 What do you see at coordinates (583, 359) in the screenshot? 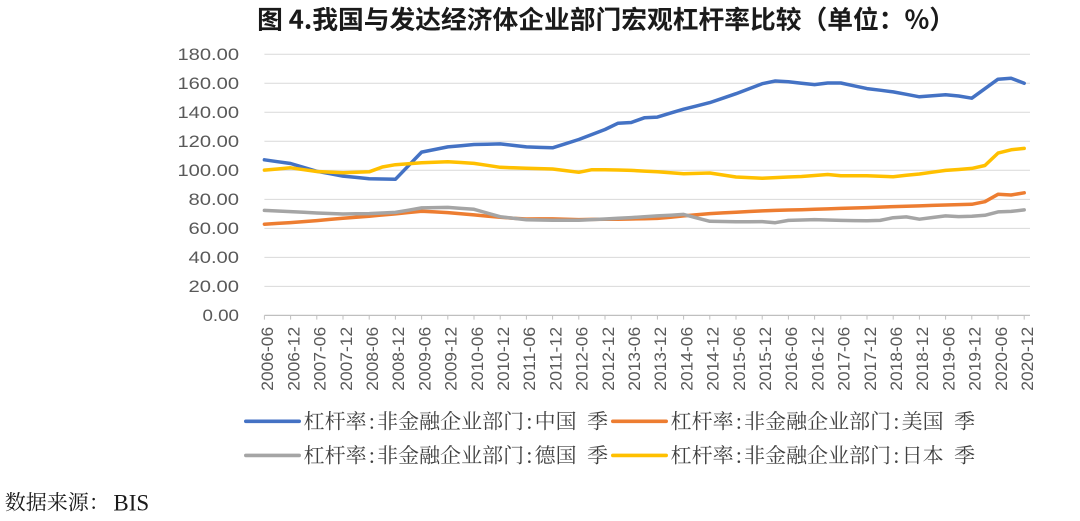
I see `svg-text: 2012-06` at bounding box center [583, 359].